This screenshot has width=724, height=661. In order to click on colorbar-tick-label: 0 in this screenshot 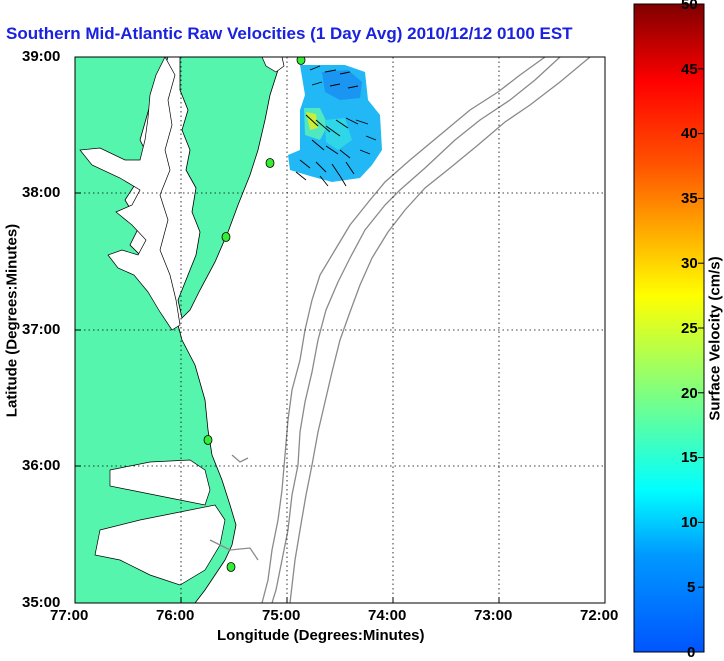, I will do `click(691, 652)`.